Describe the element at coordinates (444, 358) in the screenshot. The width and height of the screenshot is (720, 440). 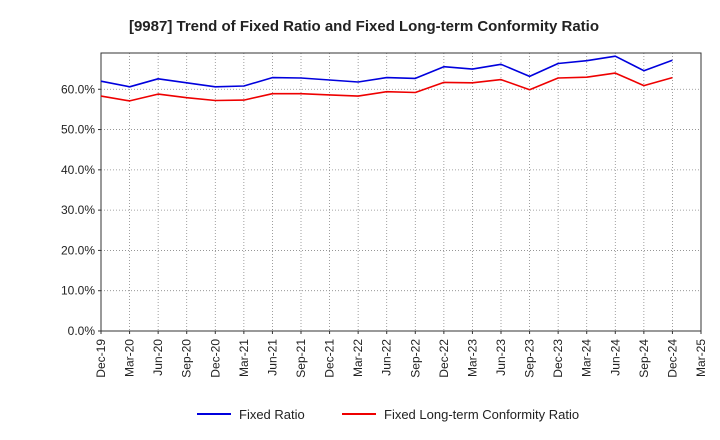
I see `x-tick-label: Dec-22` at that location.